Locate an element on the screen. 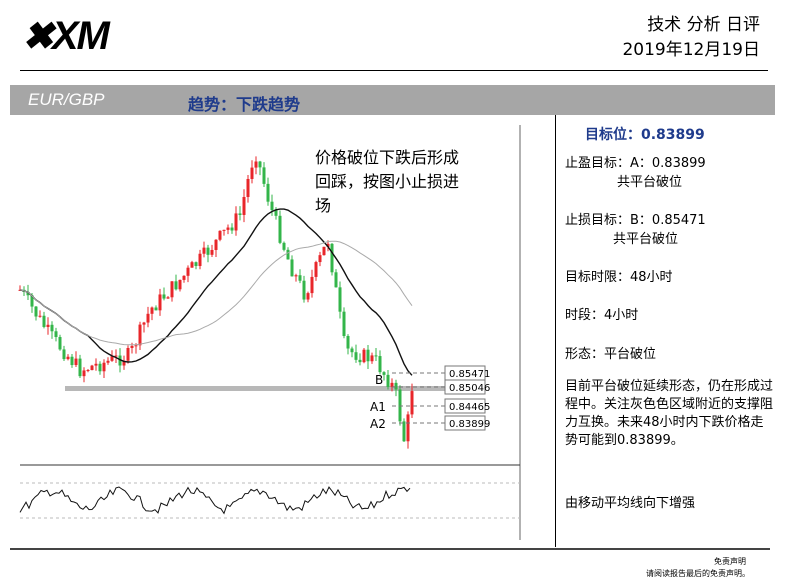 Image resolution: width=786 pixels, height=587 pixels. disclaimer-title: 免责声明 is located at coordinates (730, 561).